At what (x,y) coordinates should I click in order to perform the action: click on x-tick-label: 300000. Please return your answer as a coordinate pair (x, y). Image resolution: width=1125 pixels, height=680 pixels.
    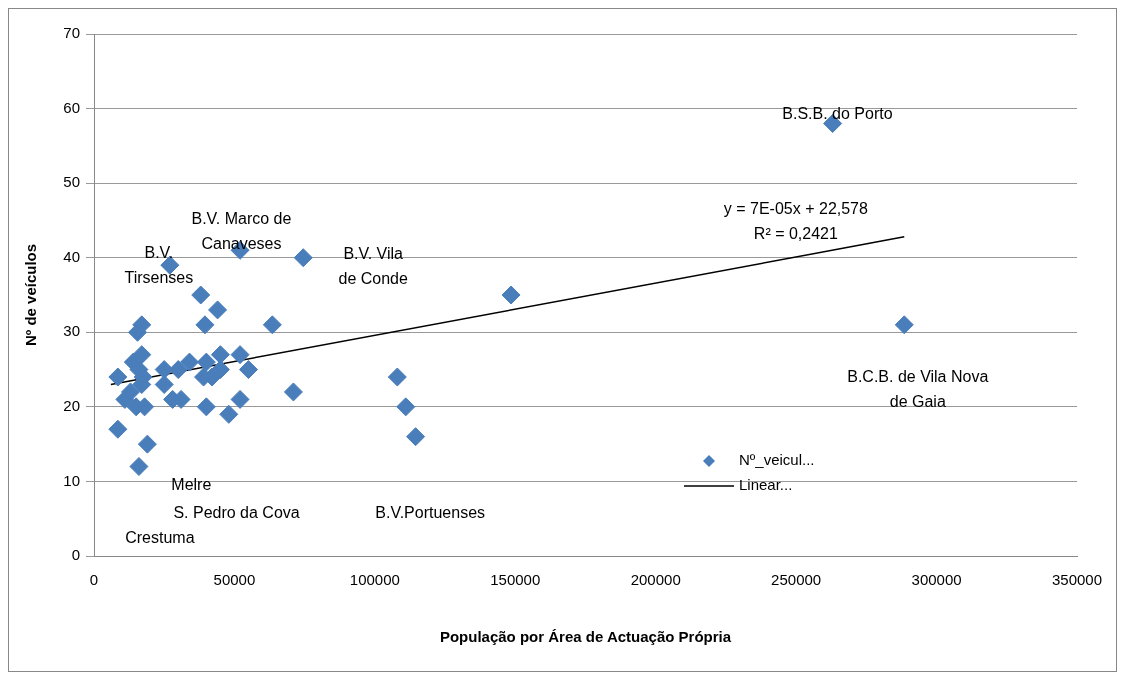
    Looking at the image, I should click on (936, 580).